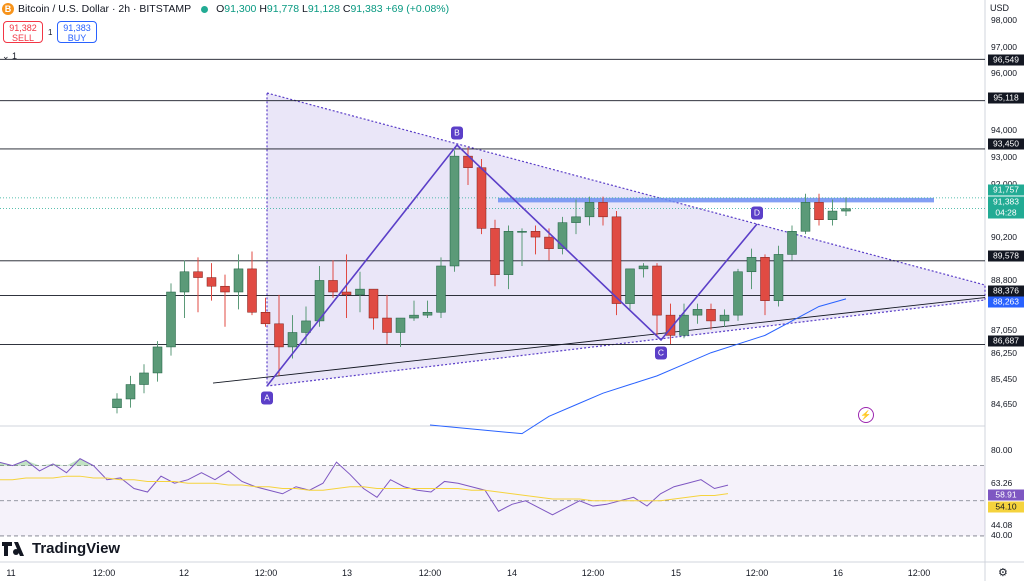 This screenshot has width=1024, height=581. Describe the element at coordinates (1004, 330) in the screenshot. I see `price-tick-label: 87,050` at that location.